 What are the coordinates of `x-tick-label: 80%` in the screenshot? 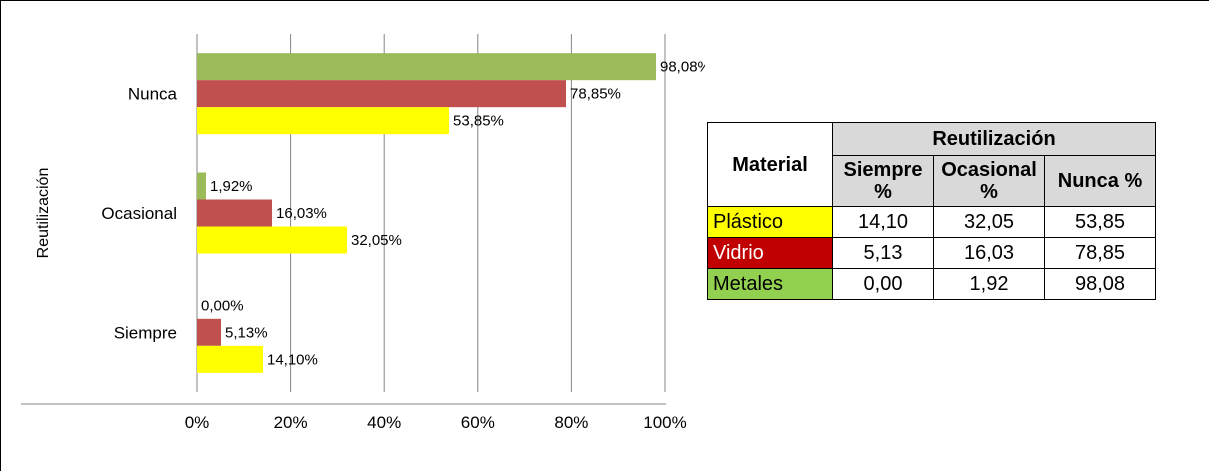 It's located at (571, 422).